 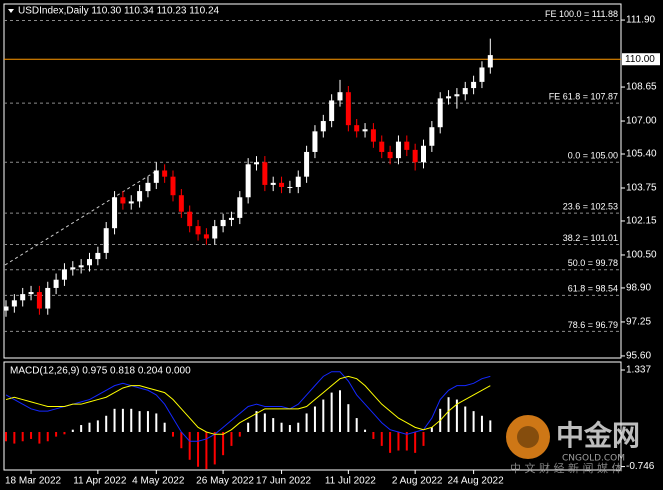 I want to click on y-tick-label: 111.90, so click(x=641, y=20).